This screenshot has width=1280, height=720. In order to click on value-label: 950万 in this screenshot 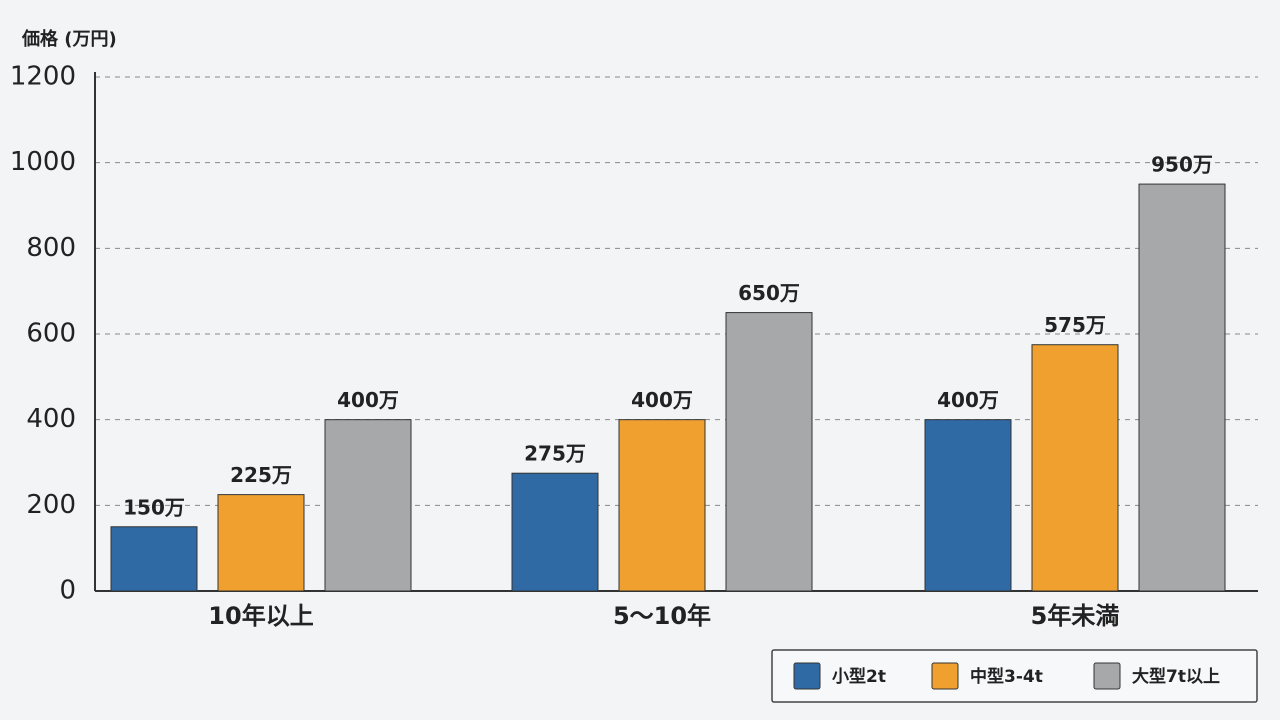, I will do `click(1182, 165)`.